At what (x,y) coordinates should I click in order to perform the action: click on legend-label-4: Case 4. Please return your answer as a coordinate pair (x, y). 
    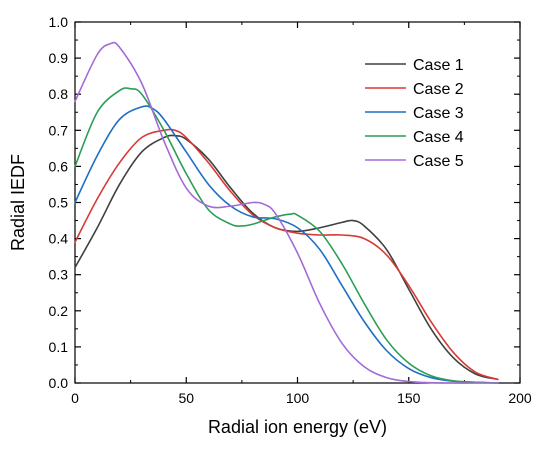
    Looking at the image, I should click on (438, 137).